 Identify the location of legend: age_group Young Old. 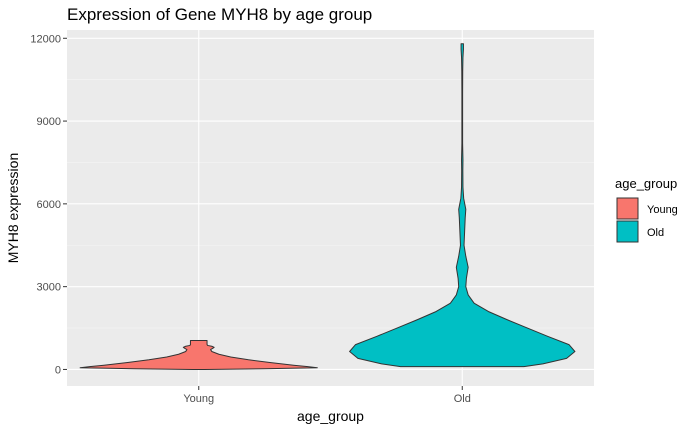
(646, 209).